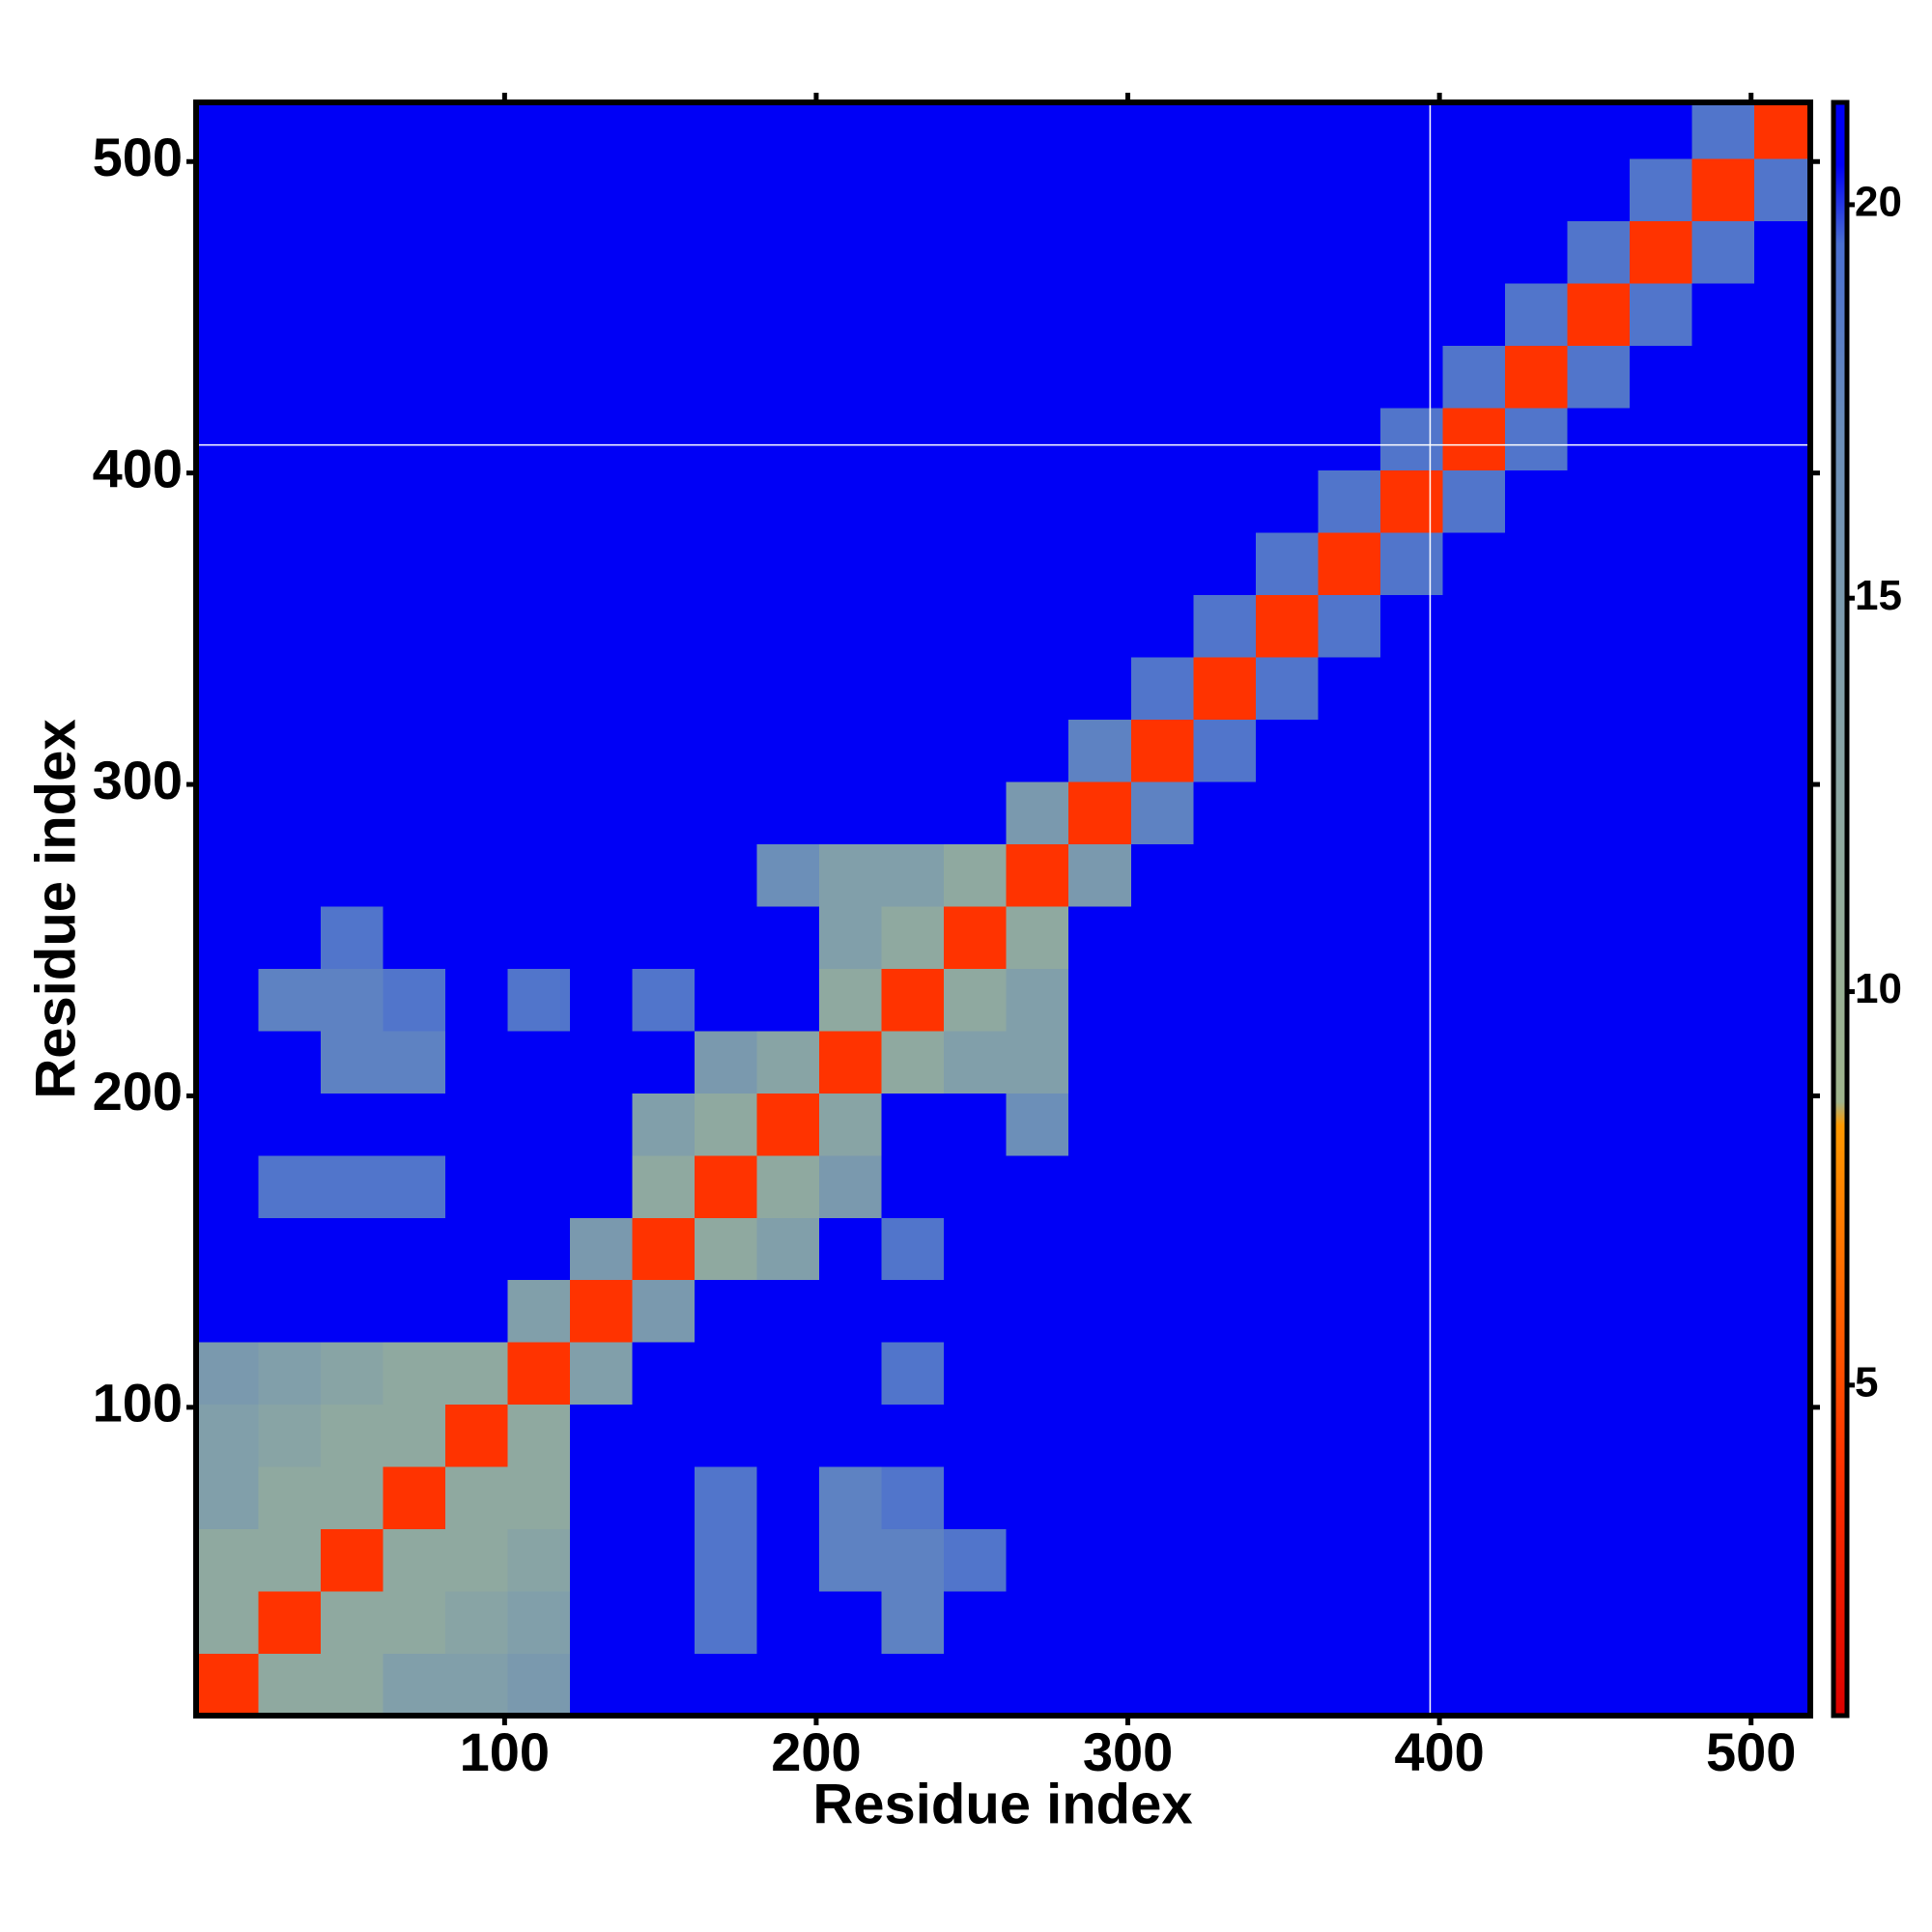 The width and height of the screenshot is (1932, 1932). Describe the element at coordinates (1128, 1751) in the screenshot. I see `x-tick-label: 300` at that location.